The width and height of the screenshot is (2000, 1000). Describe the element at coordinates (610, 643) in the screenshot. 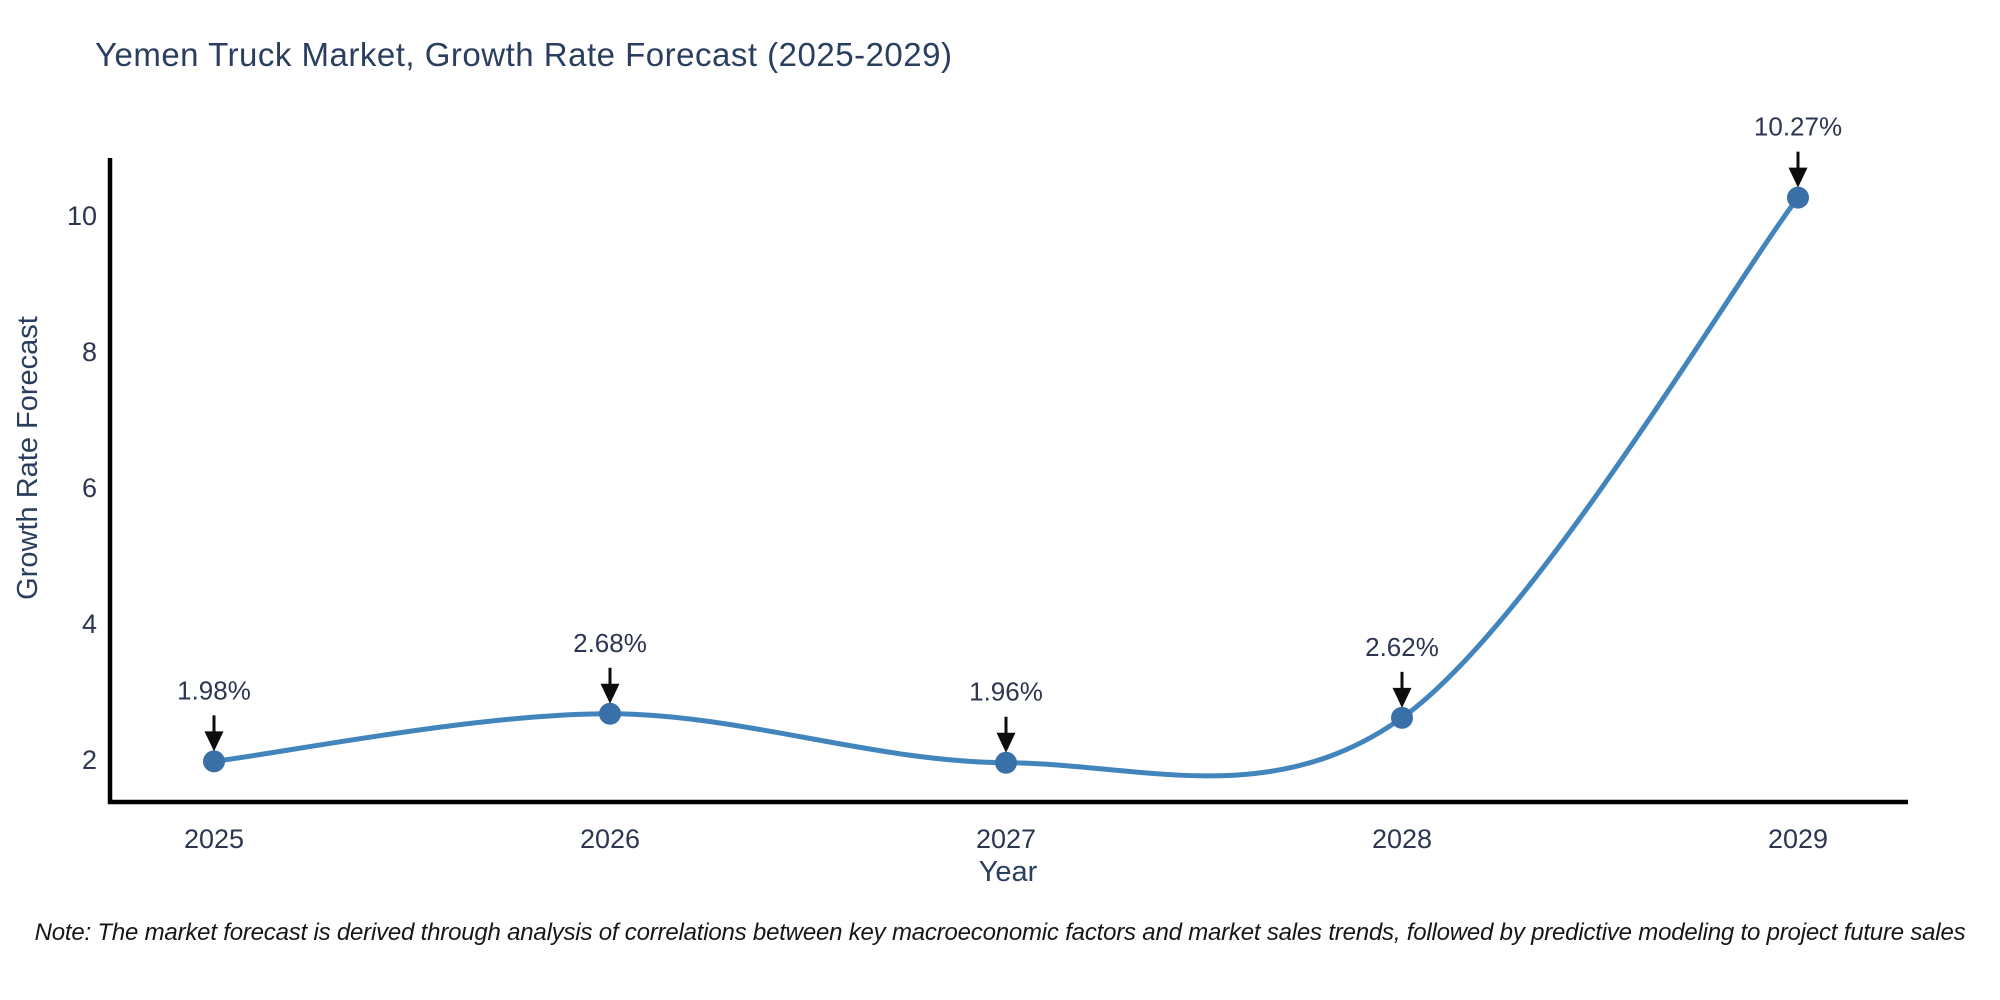

I see `annotation-label: 2.68%` at that location.